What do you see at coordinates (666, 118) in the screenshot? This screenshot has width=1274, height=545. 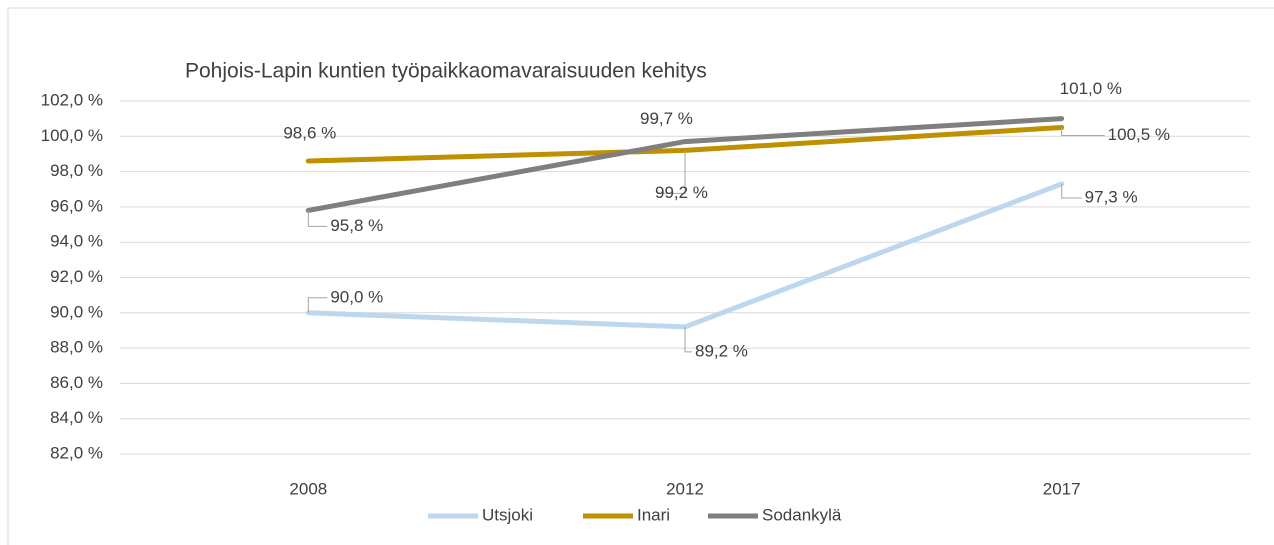 I see `data-label: 99,7 %` at bounding box center [666, 118].